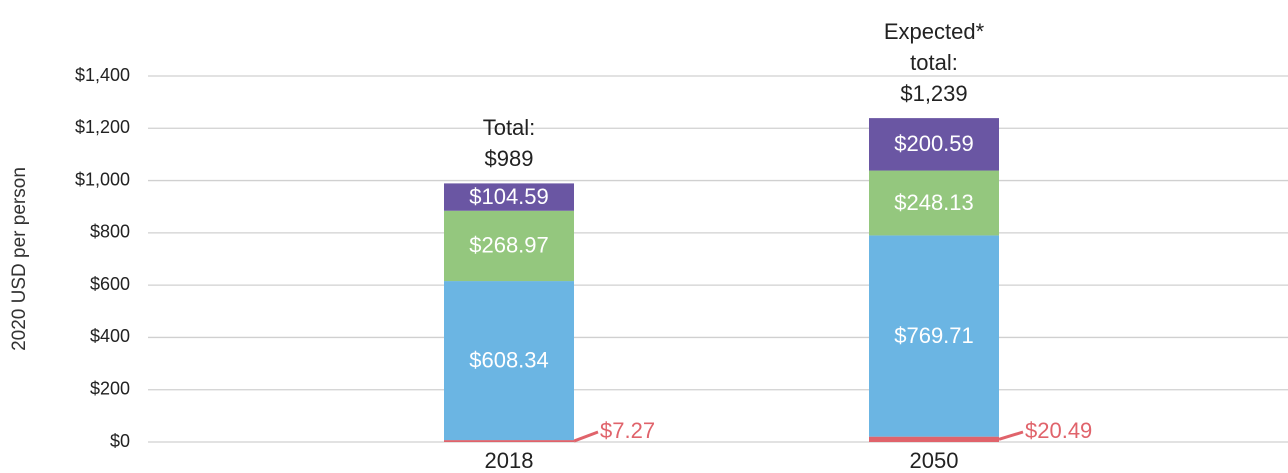 Image resolution: width=1288 pixels, height=473 pixels. Describe the element at coordinates (102, 75) in the screenshot. I see `y-tick-label: $1,400` at that location.